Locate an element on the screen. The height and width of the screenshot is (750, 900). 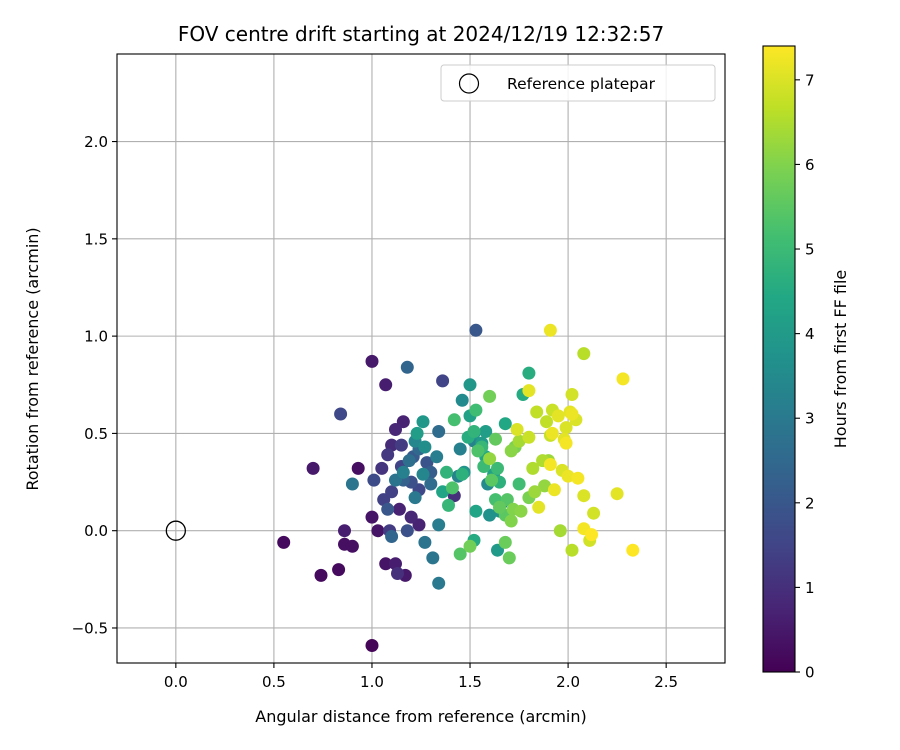
colorbar: 0 1 2 3 4 5 6 7 Hours from first FF file is located at coordinates (806, 363).